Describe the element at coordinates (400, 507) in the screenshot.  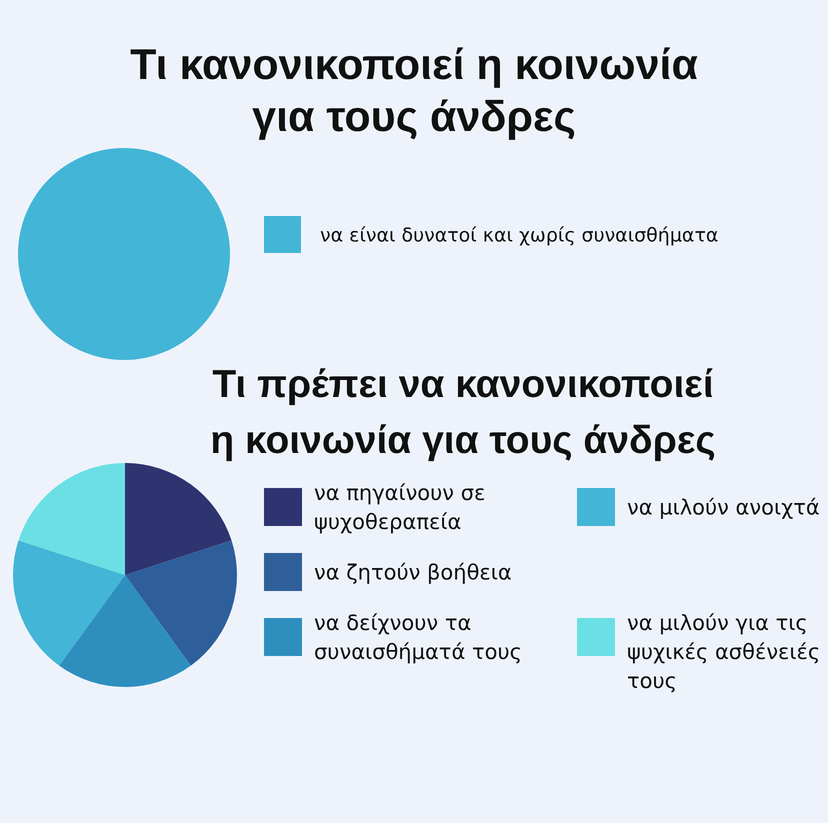
I see `legend-label: να πηγαίνουν σε ψυχοθεραπεία` at that location.